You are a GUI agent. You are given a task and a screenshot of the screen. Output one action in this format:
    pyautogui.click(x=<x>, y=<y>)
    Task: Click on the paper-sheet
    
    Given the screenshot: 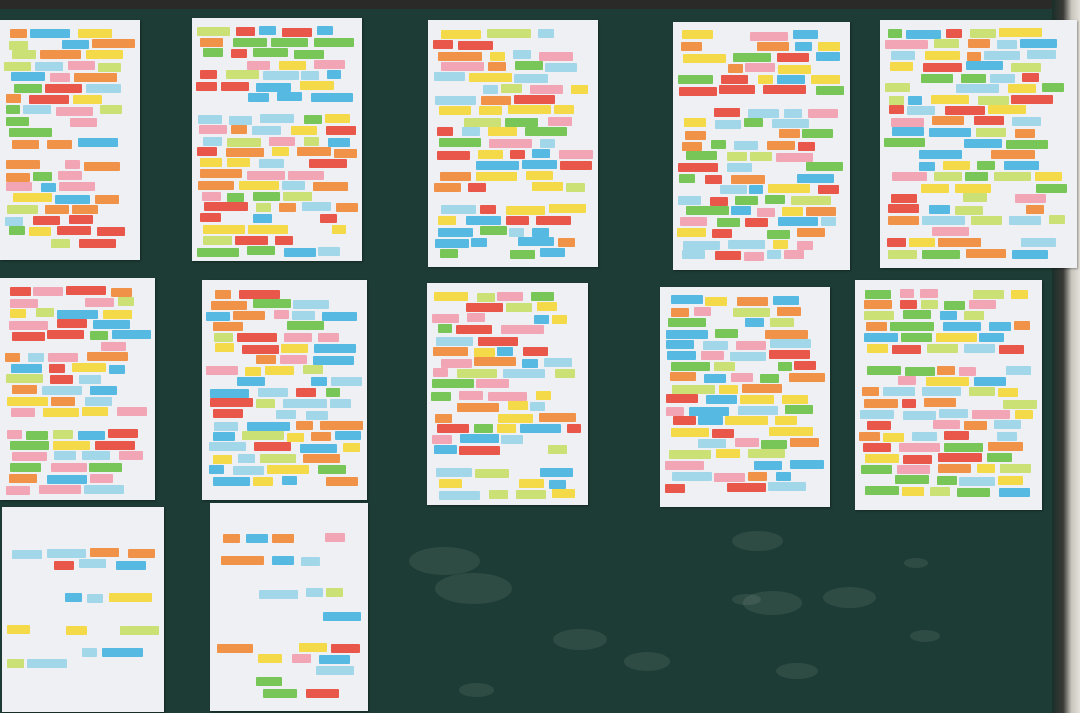 What is the action you would take?
    pyautogui.click(x=289, y=607)
    